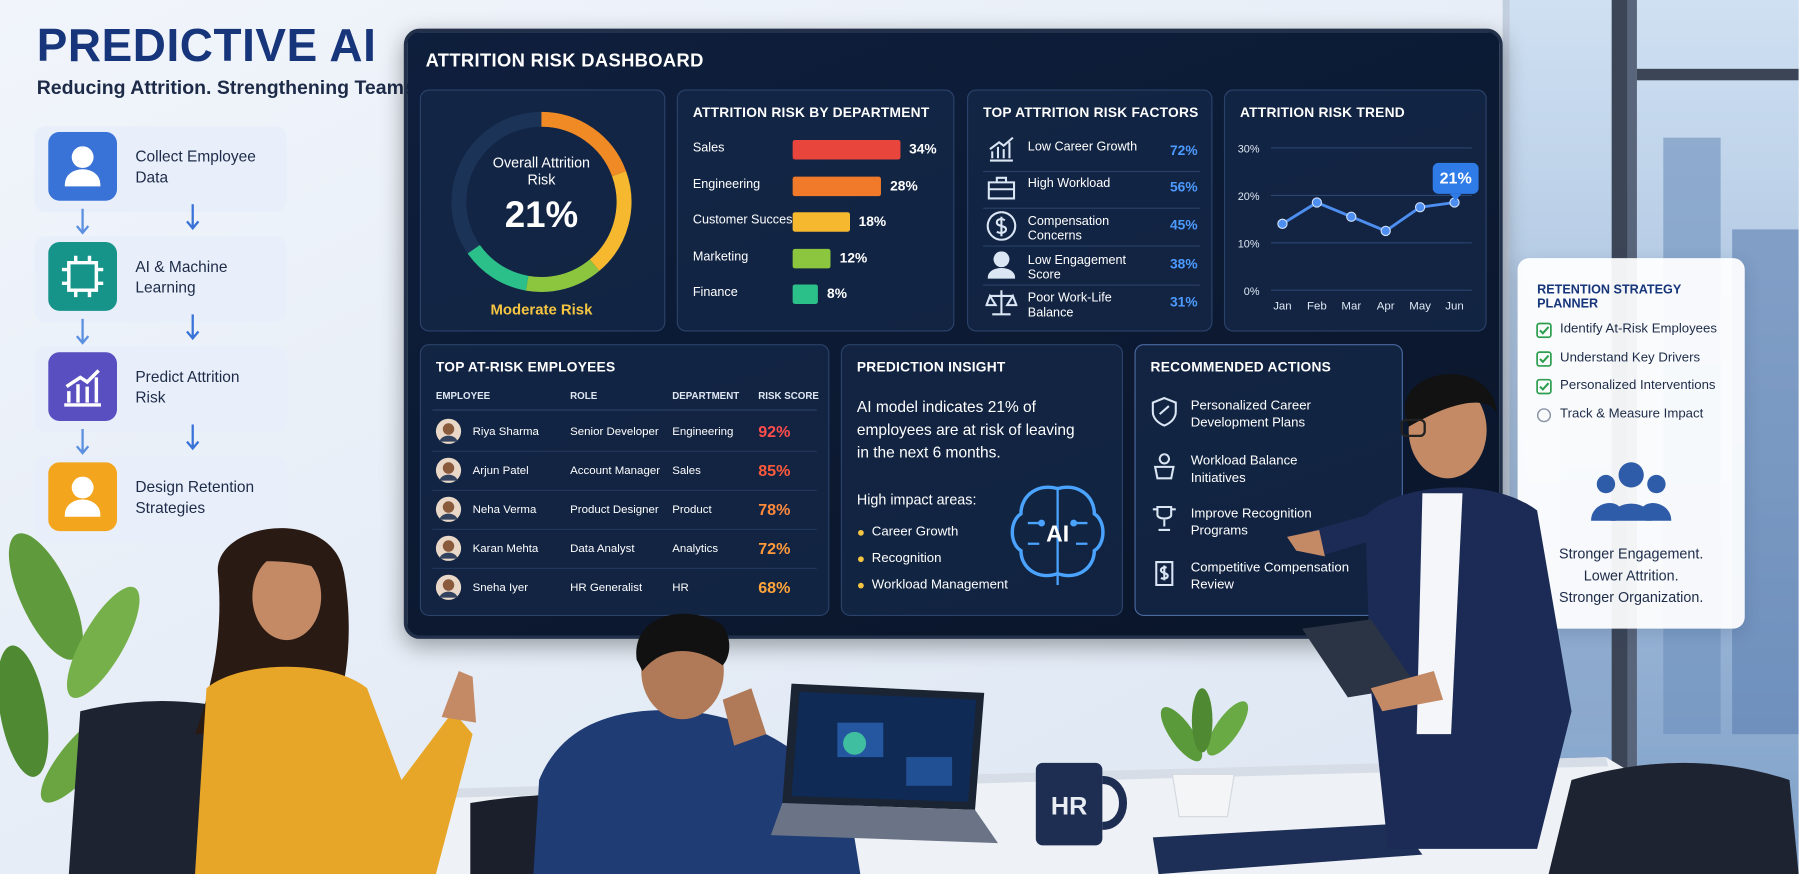 The width and height of the screenshot is (1799, 874). What do you see at coordinates (195, 166) in the screenshot?
I see `step-label: Collect Employee Data` at bounding box center [195, 166].